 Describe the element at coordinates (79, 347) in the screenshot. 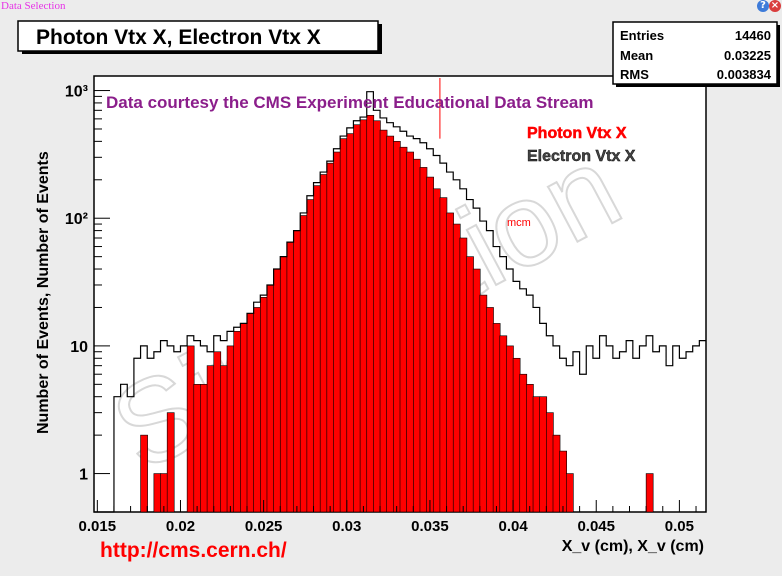

I see `y-tick-label: 10` at that location.